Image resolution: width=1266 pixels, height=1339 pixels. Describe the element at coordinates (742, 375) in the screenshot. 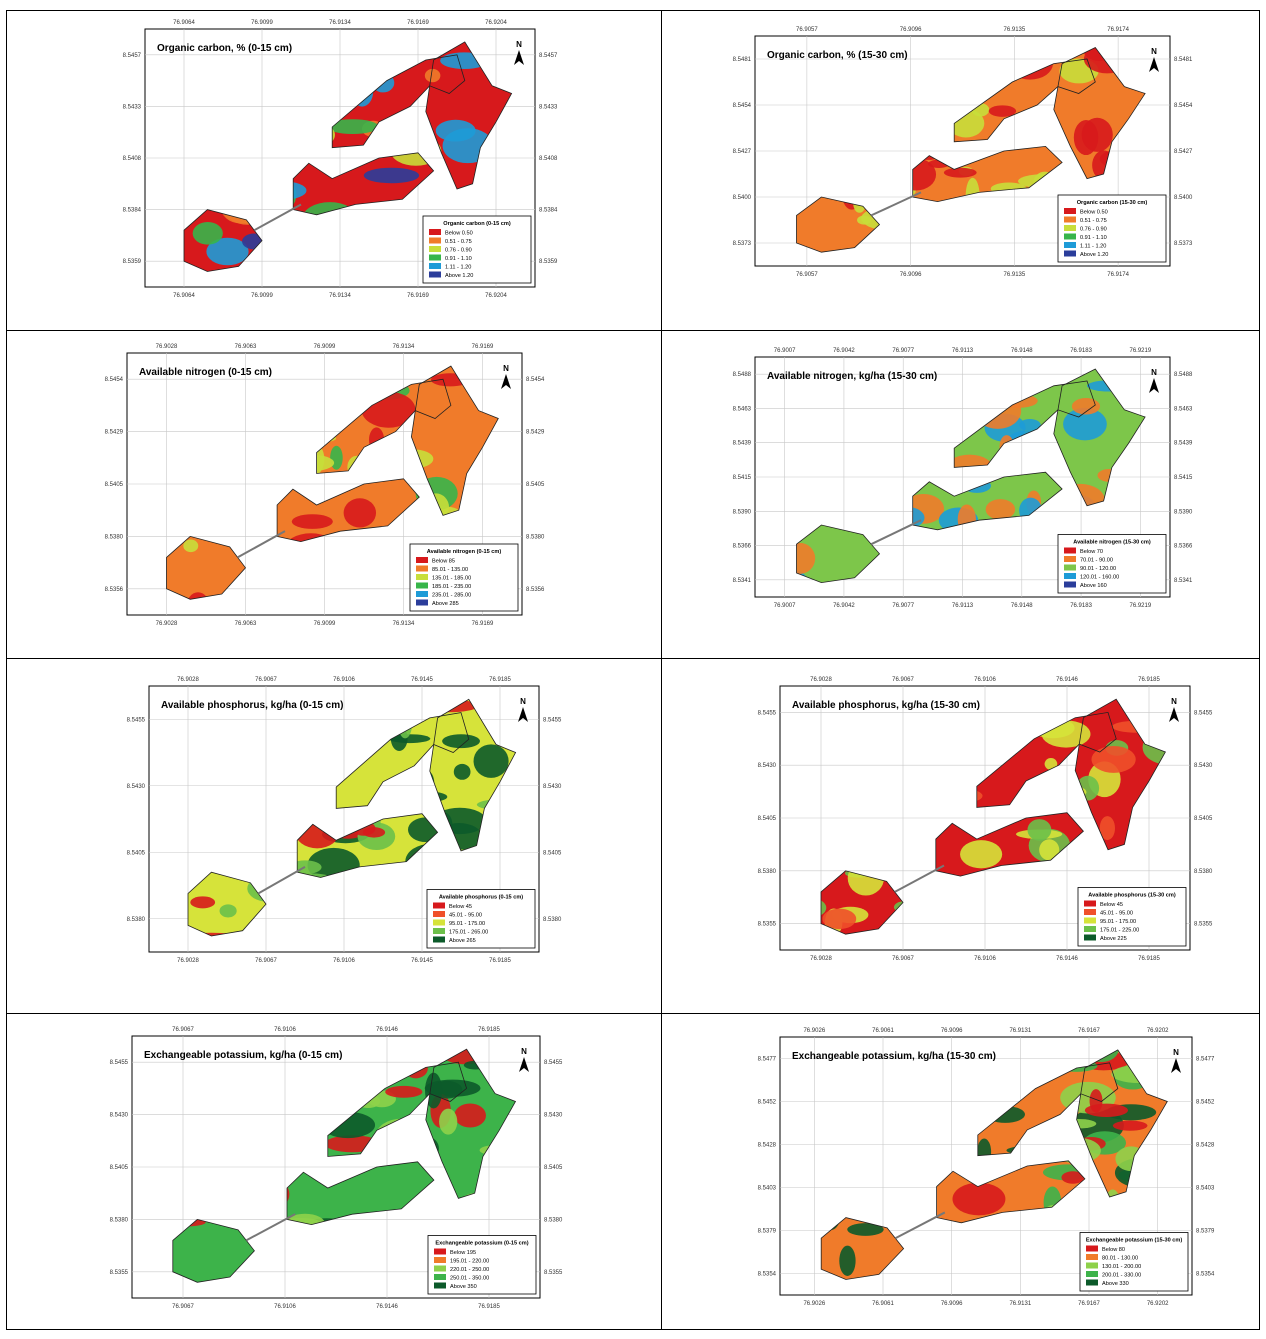

I see `left-tick-label: 8.5488` at that location.